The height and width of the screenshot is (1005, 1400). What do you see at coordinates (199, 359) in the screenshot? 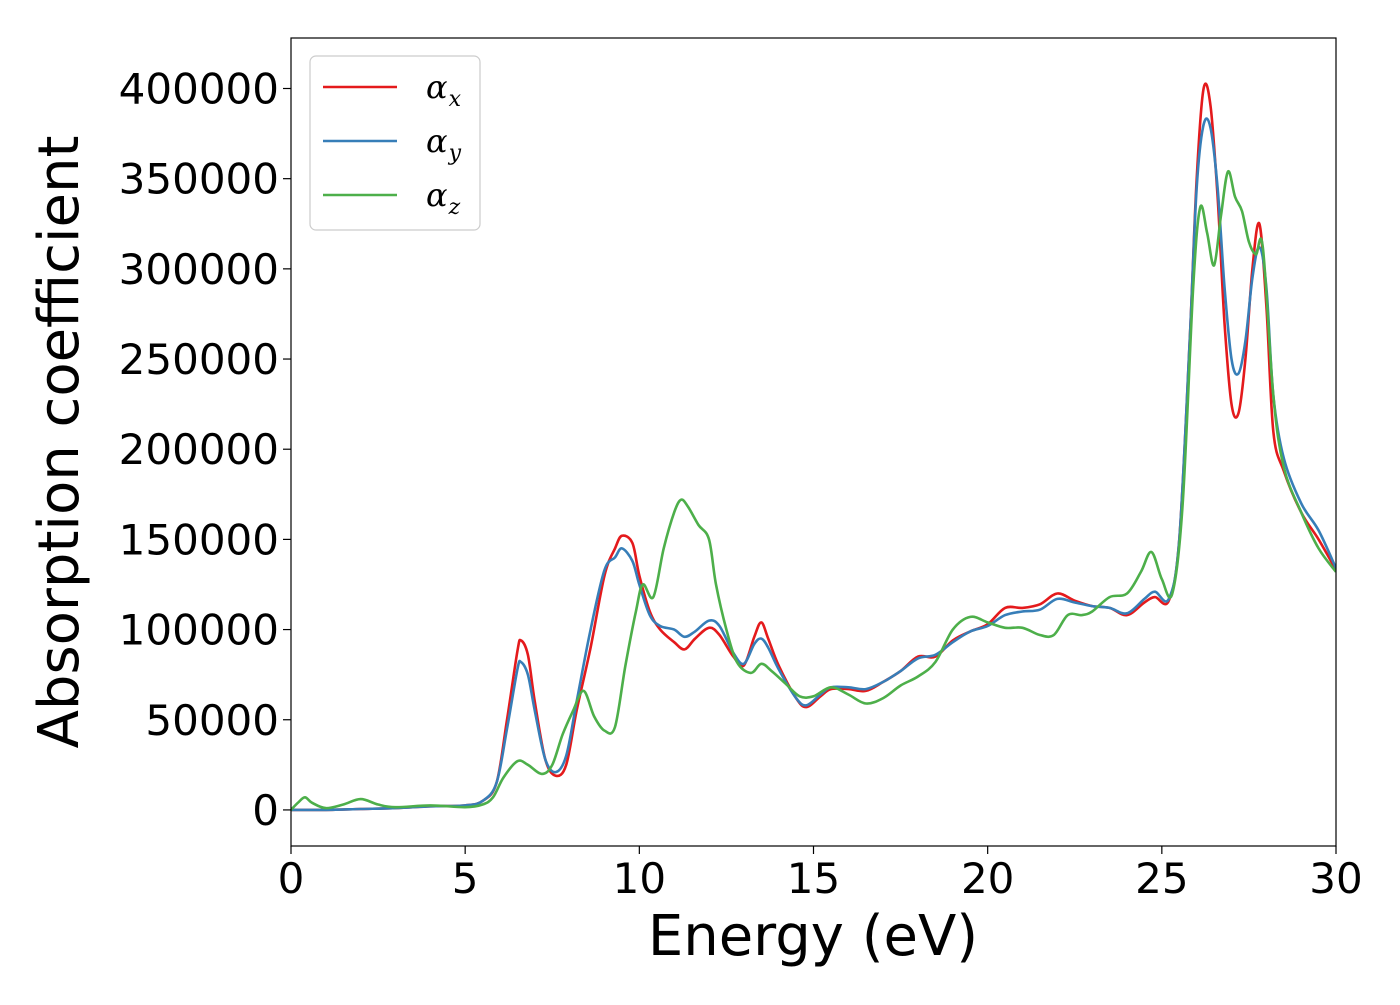
I see `y-tick-label: 250000` at bounding box center [199, 359].